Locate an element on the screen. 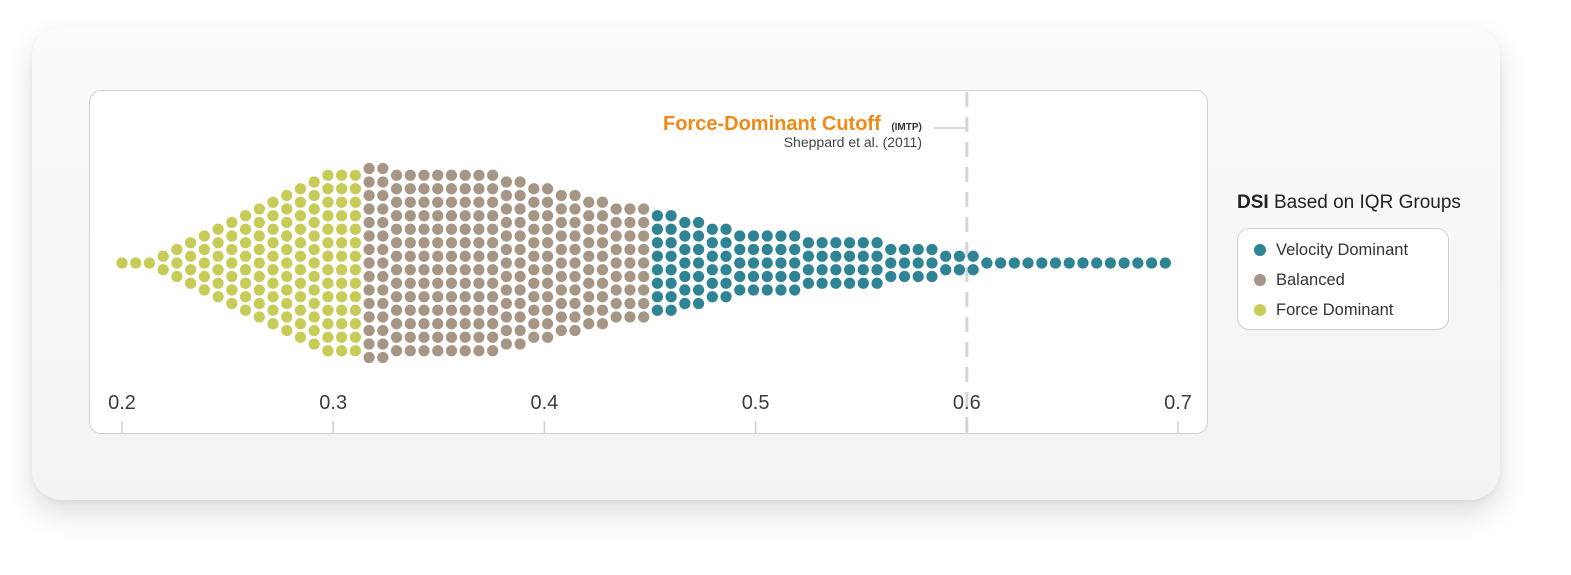  legend-title-bold: DSI is located at coordinates (1253, 202).